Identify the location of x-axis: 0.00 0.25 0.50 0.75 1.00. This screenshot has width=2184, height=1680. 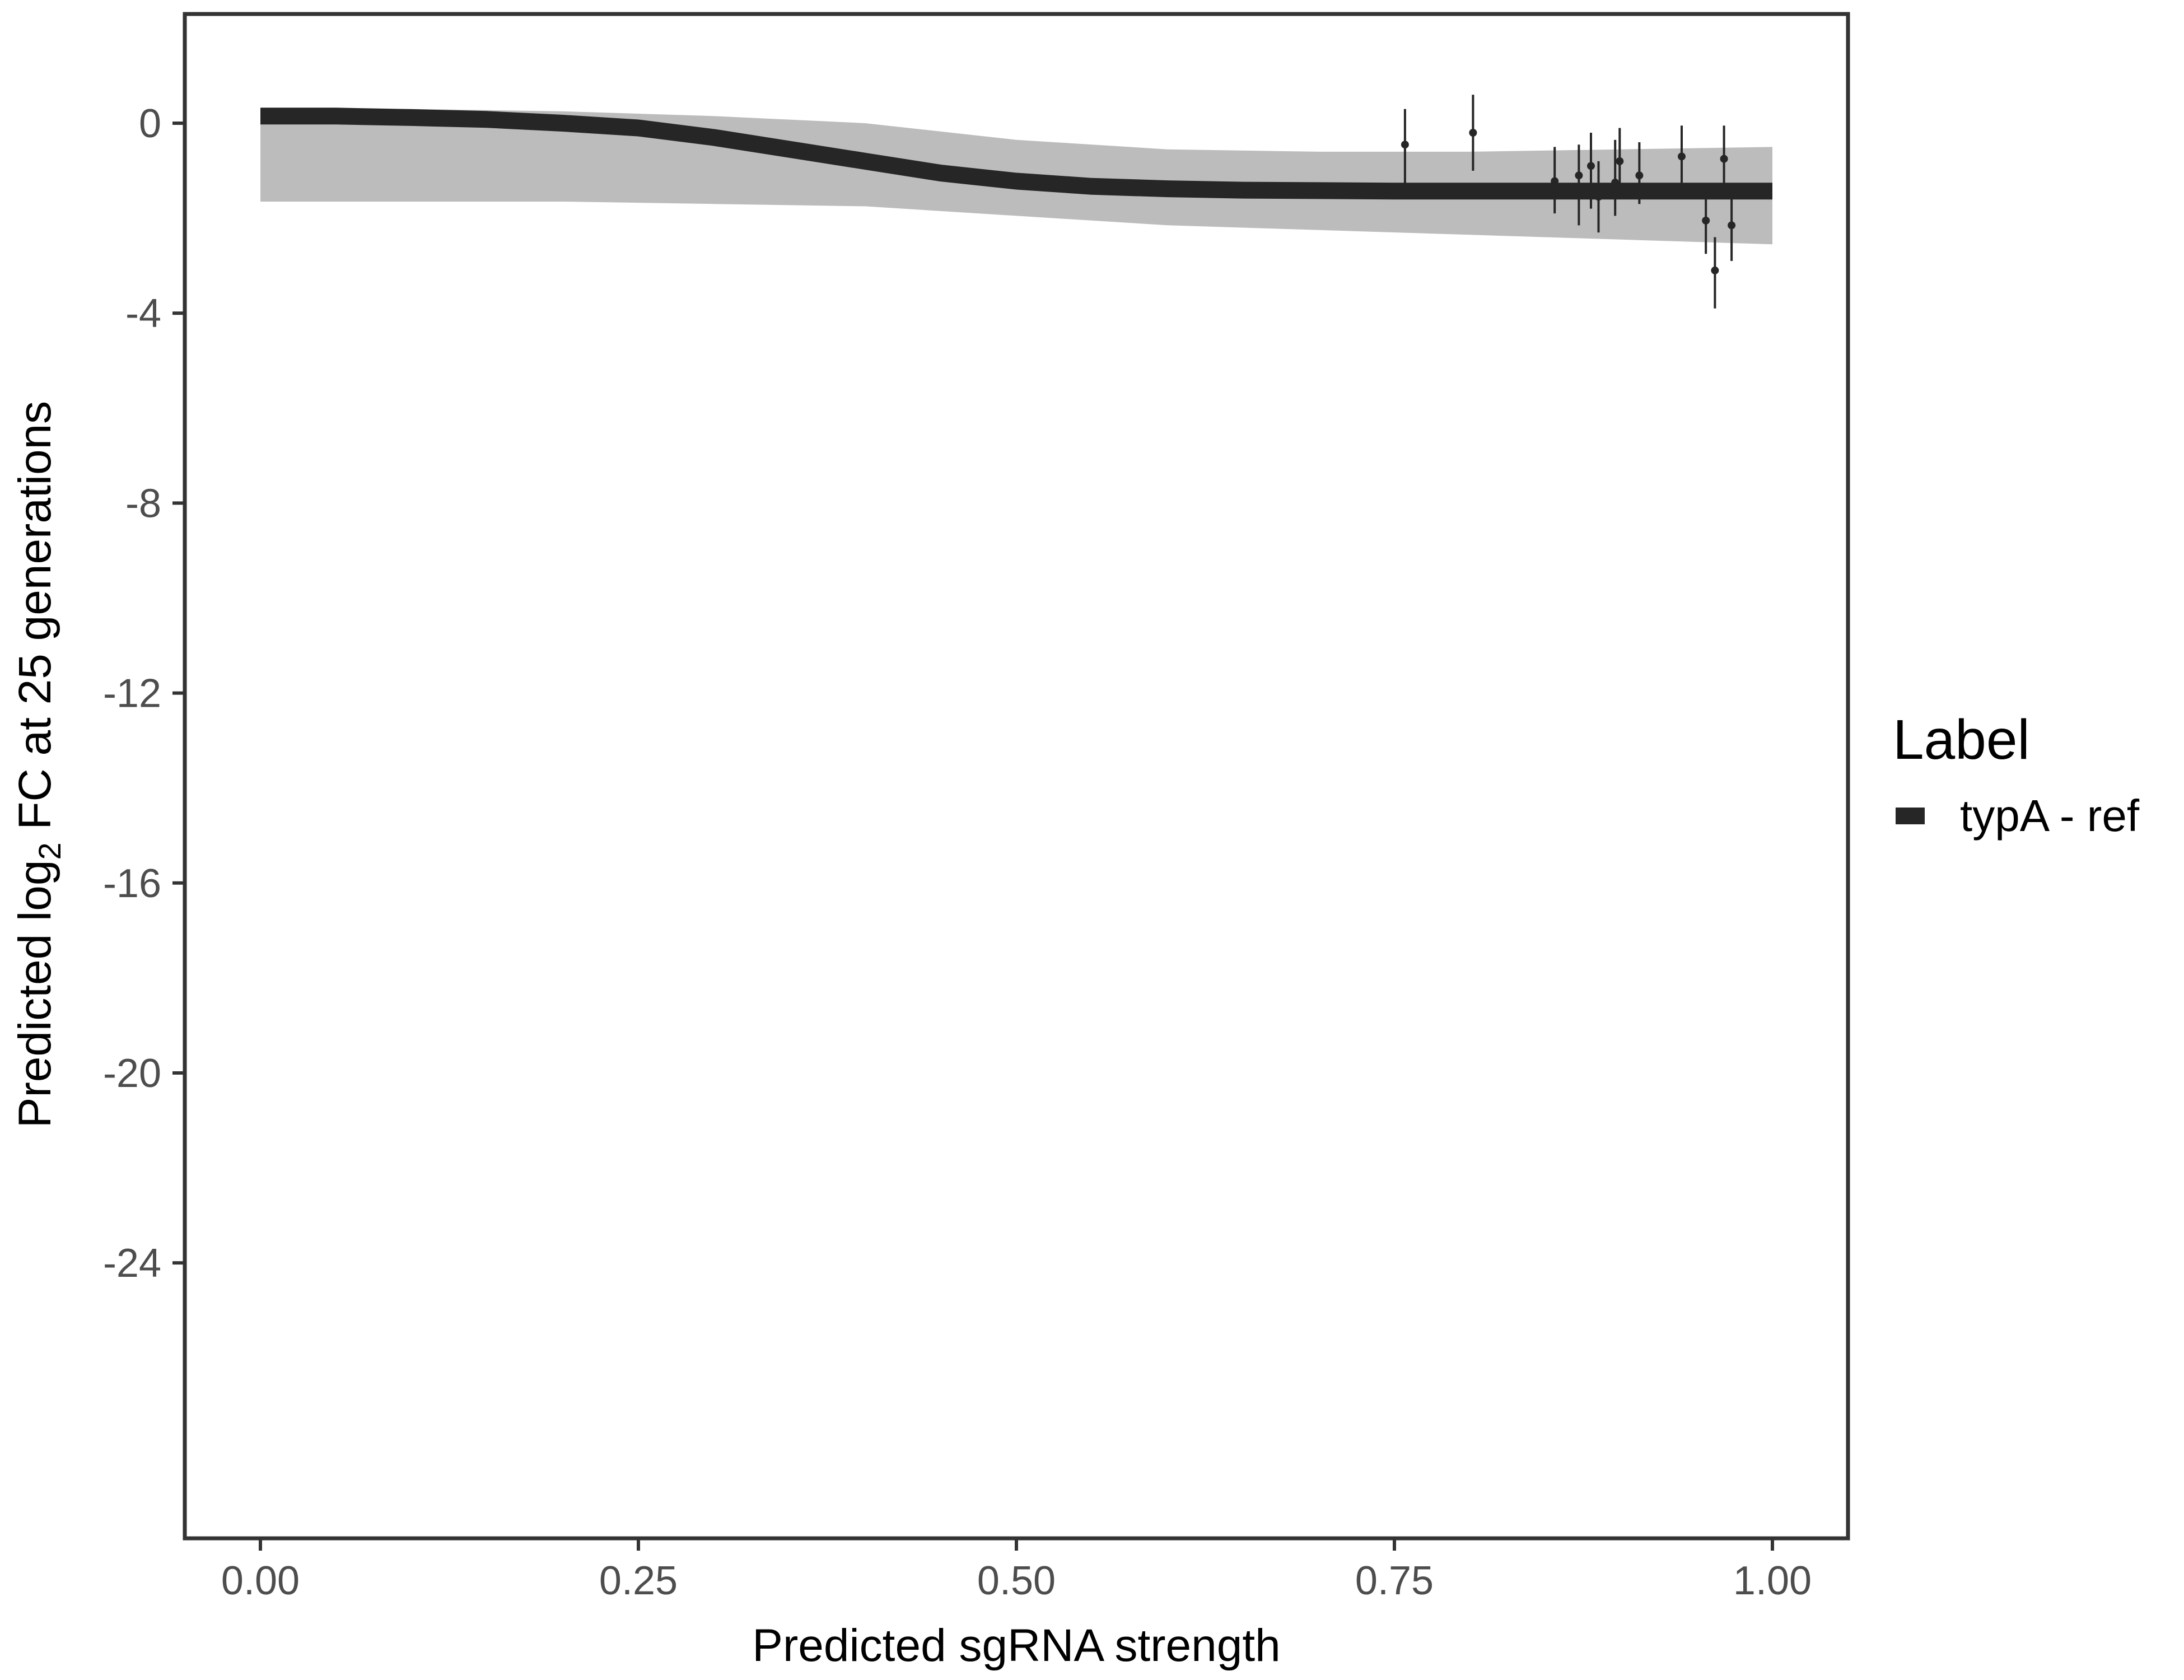
(1017, 1572).